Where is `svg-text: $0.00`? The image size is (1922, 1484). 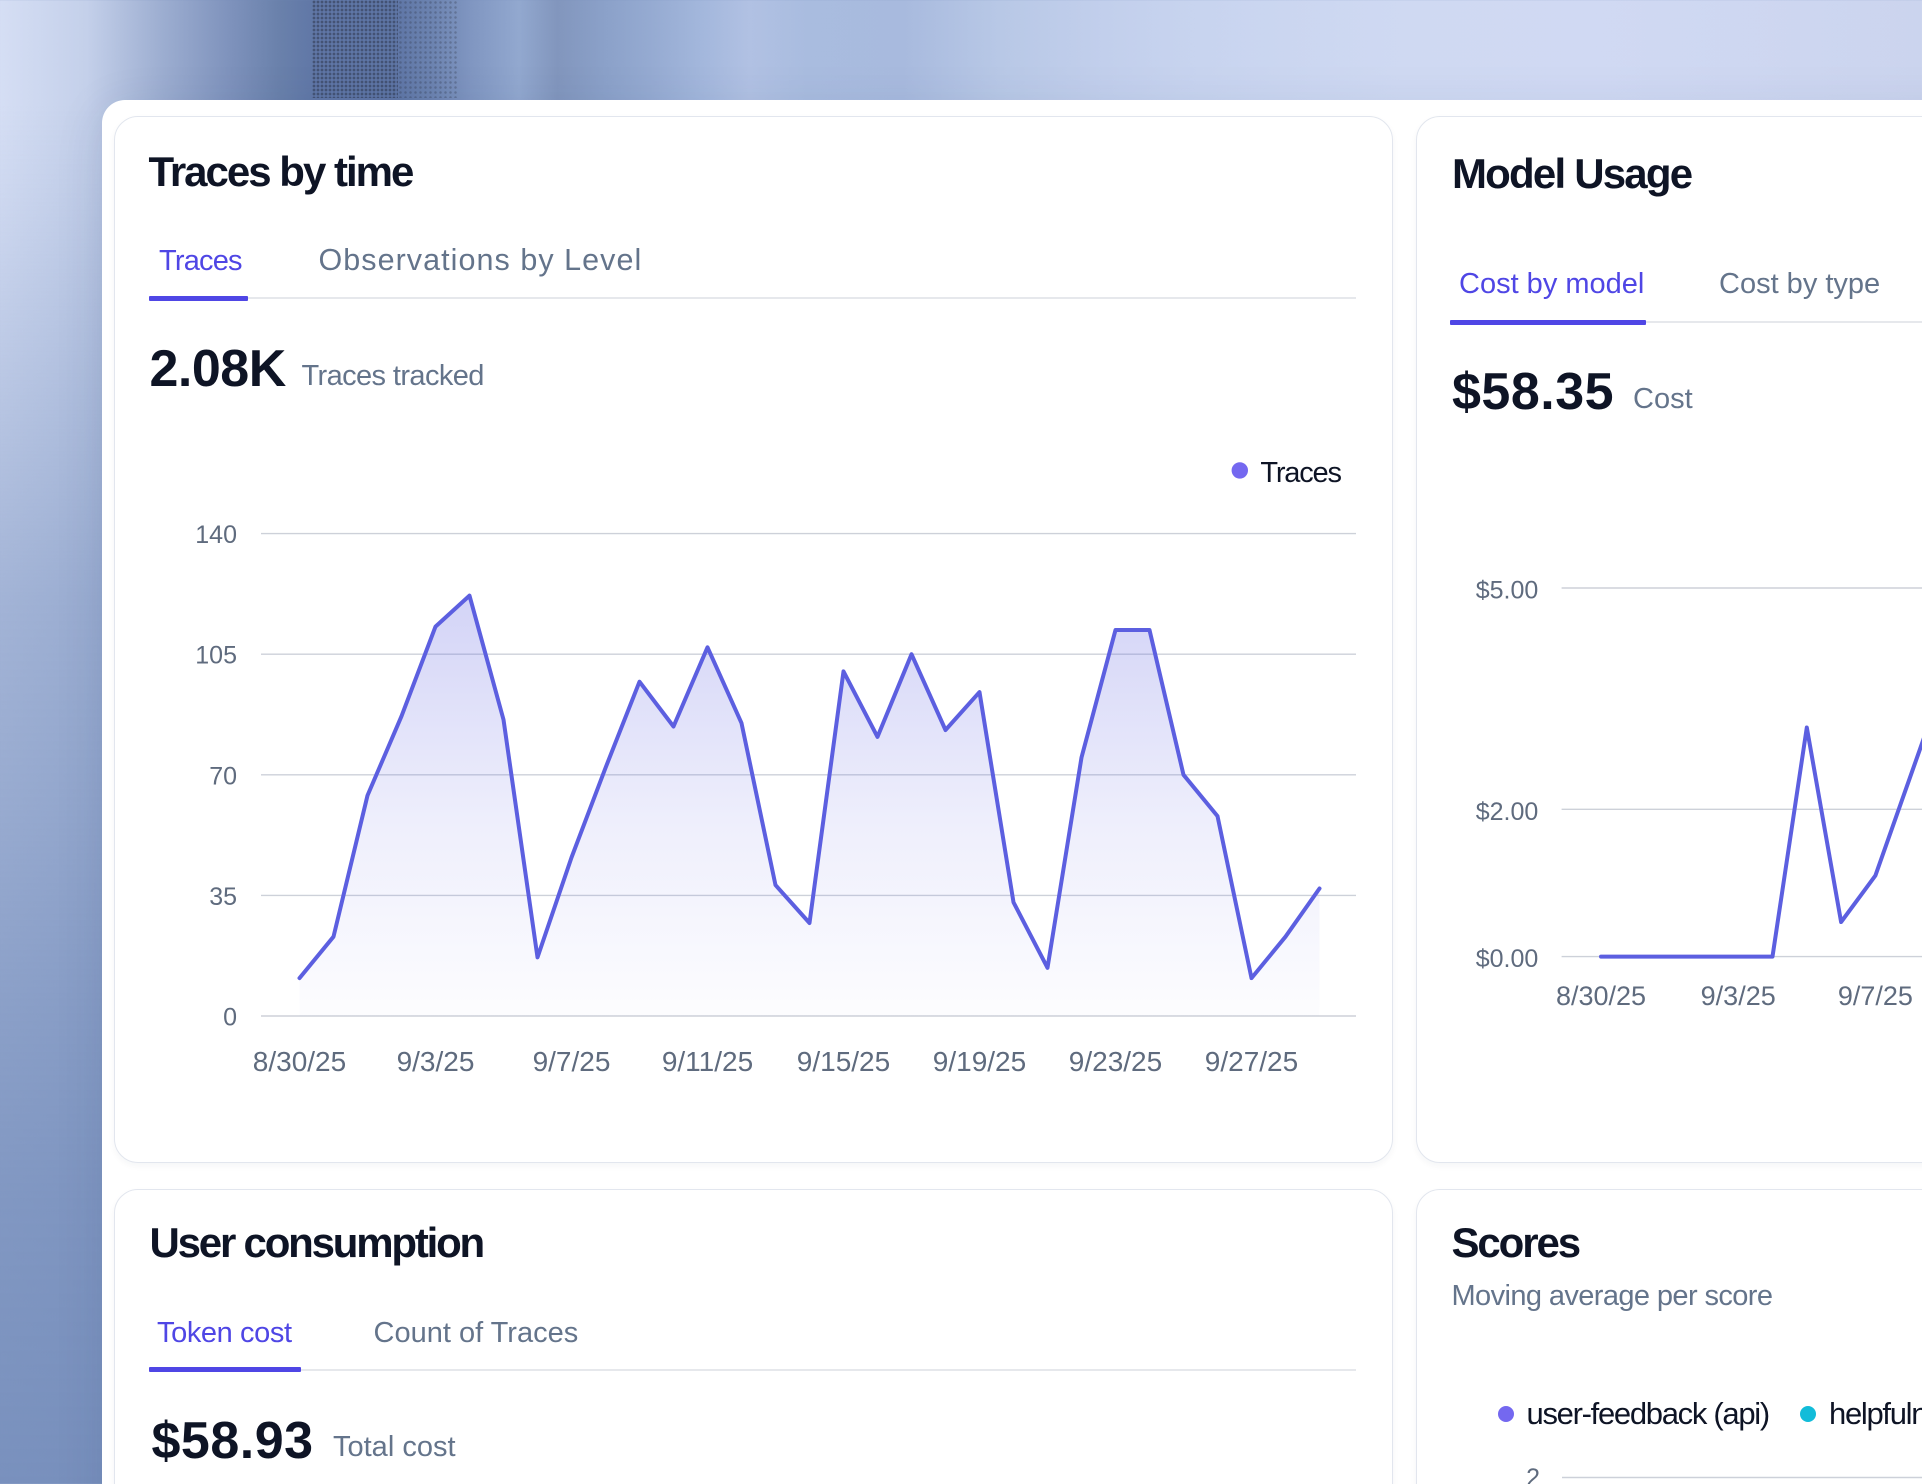 svg-text: $0.00 is located at coordinates (1507, 959).